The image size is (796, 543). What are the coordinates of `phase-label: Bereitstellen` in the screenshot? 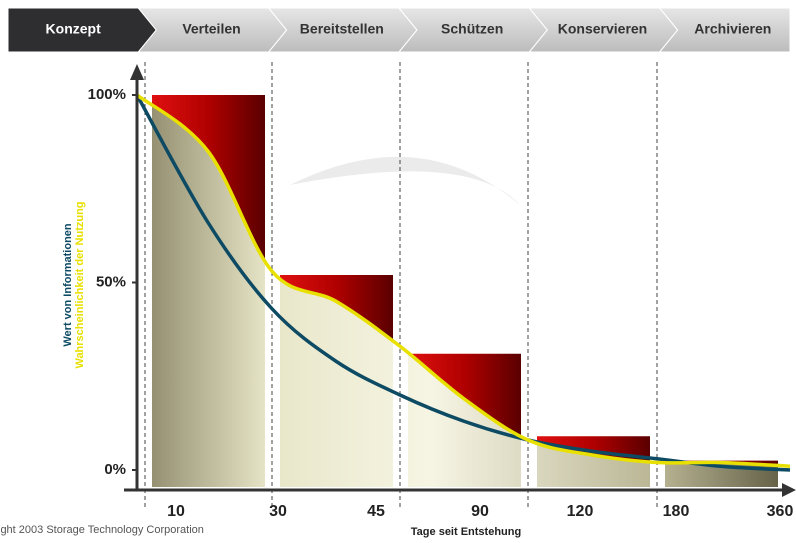 It's located at (342, 29).